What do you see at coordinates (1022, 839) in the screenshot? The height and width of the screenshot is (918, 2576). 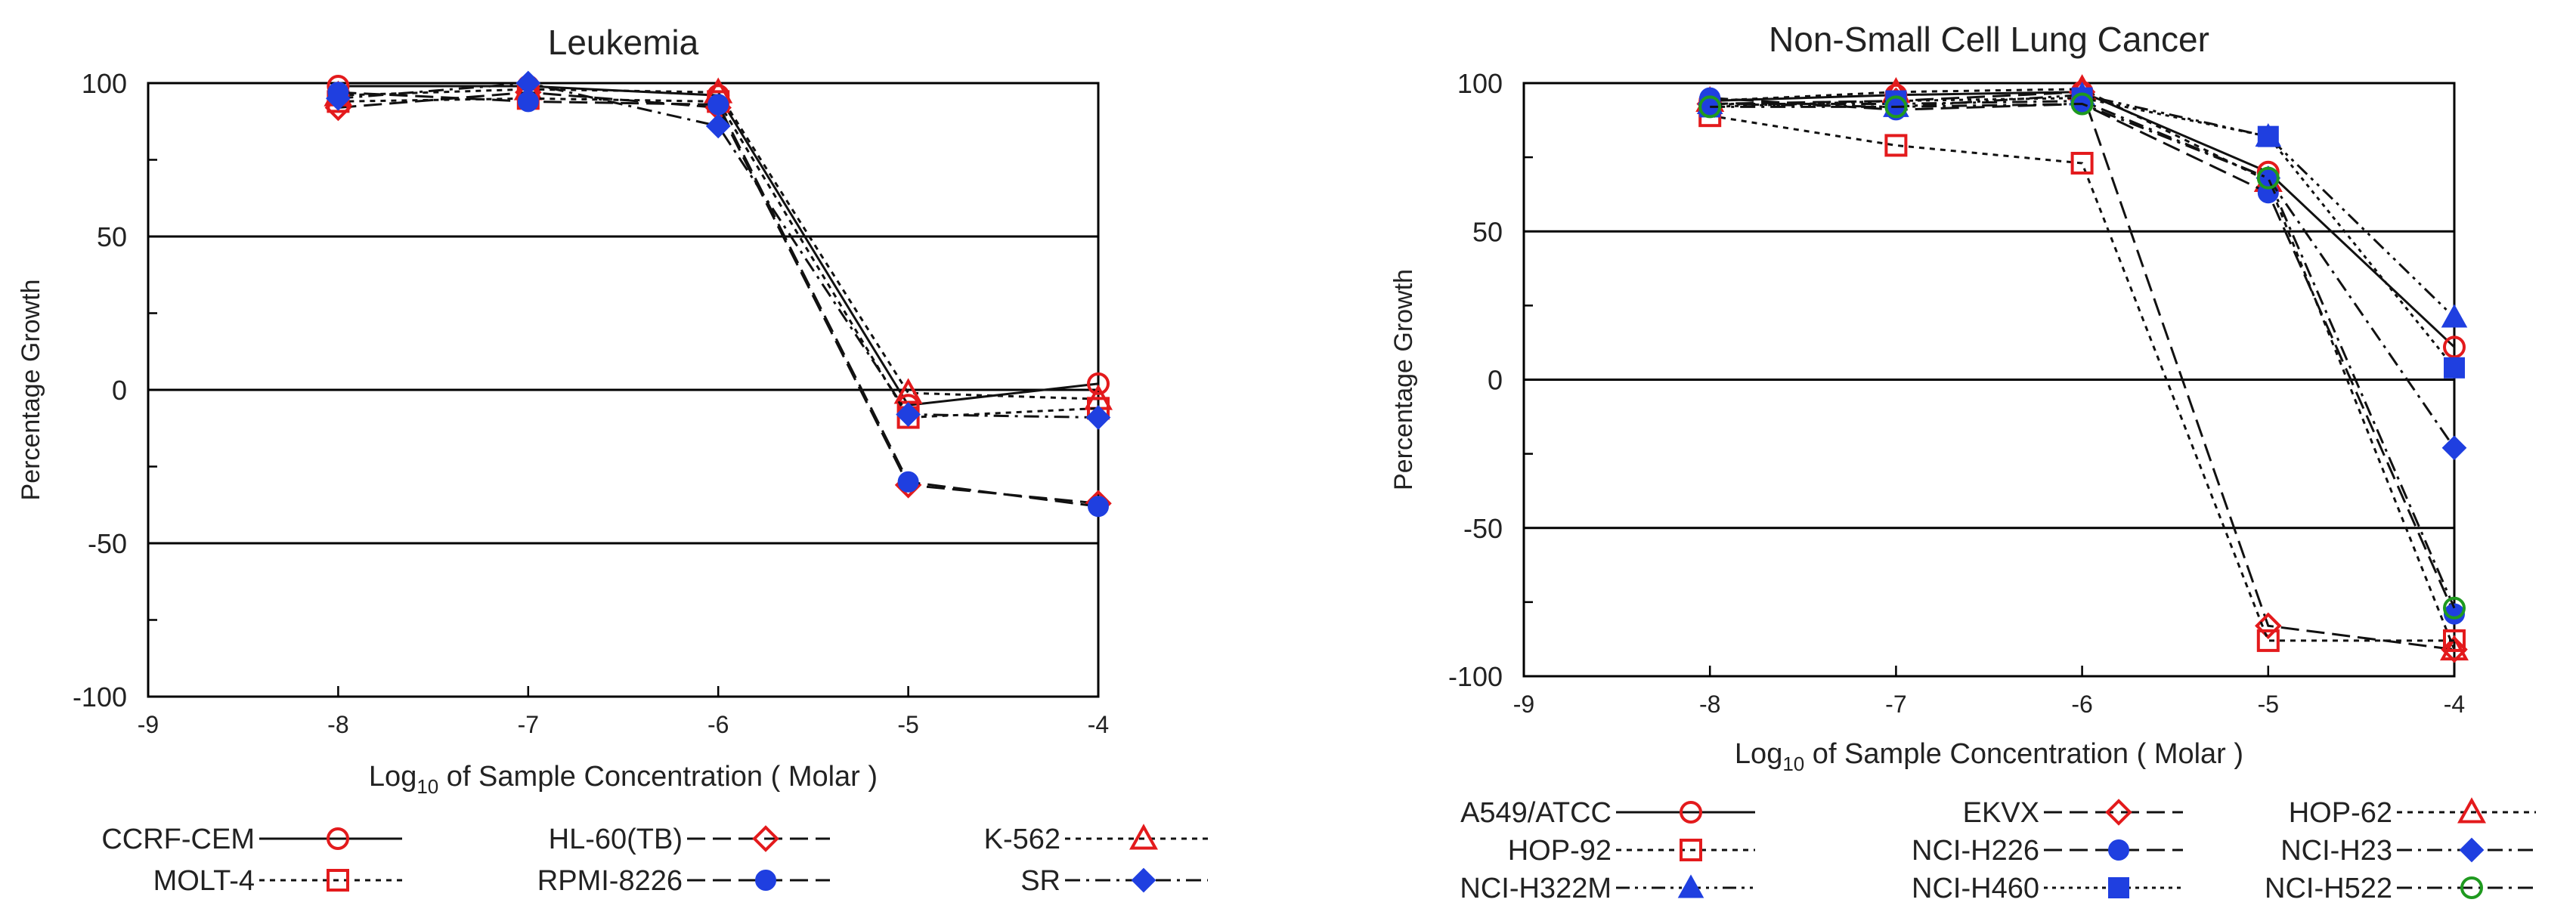 I see `legend-label: K-562` at bounding box center [1022, 839].